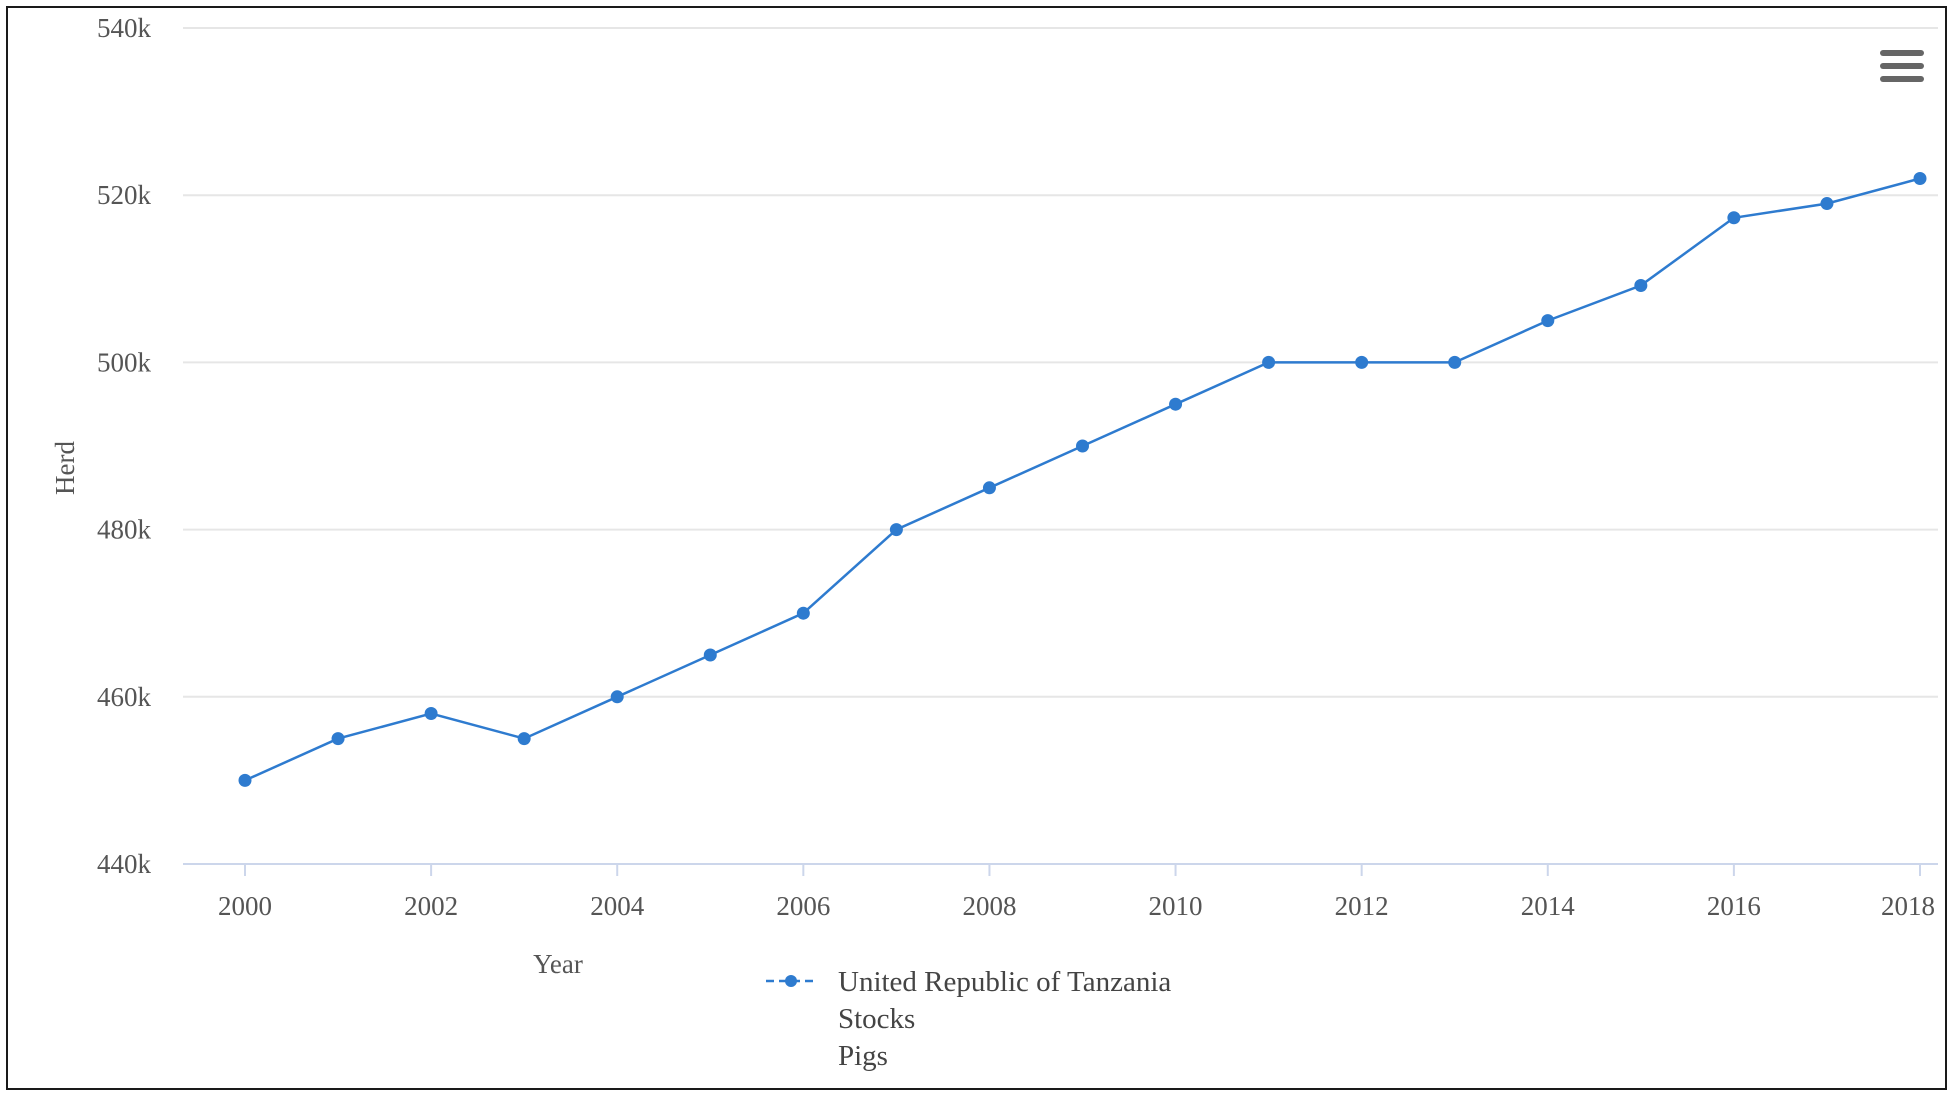 Image resolution: width=1955 pixels, height=1096 pixels. I want to click on x-axis-title: Year, so click(558, 964).